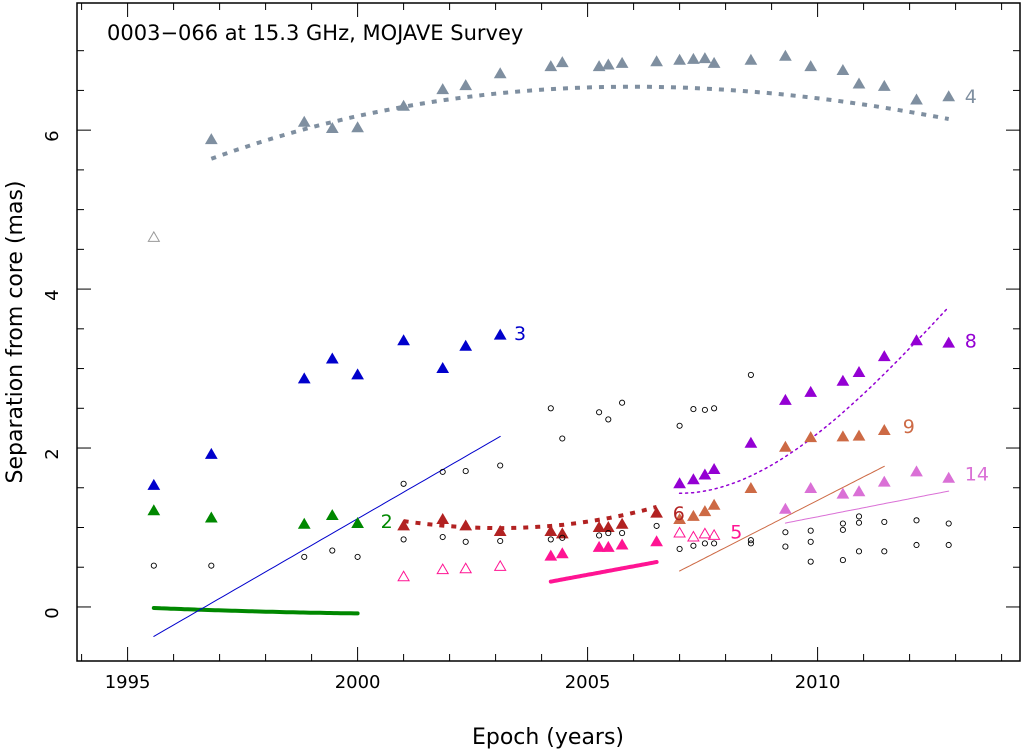 The width and height of the screenshot is (1027, 750). Describe the element at coordinates (909, 427) in the screenshot. I see `series-label-9: 9` at that location.